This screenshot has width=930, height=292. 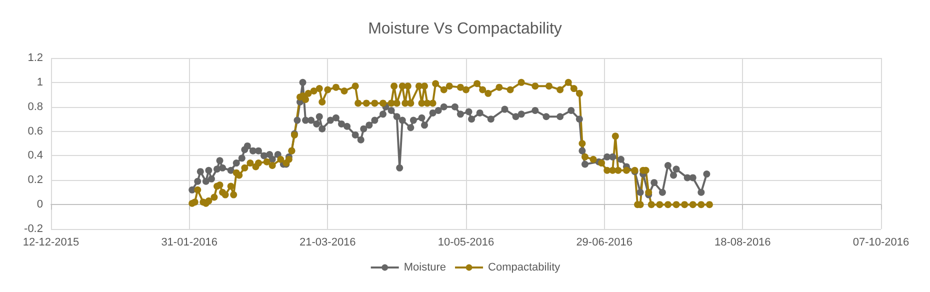 I want to click on y-tick-label: 0.6, so click(x=35, y=131).